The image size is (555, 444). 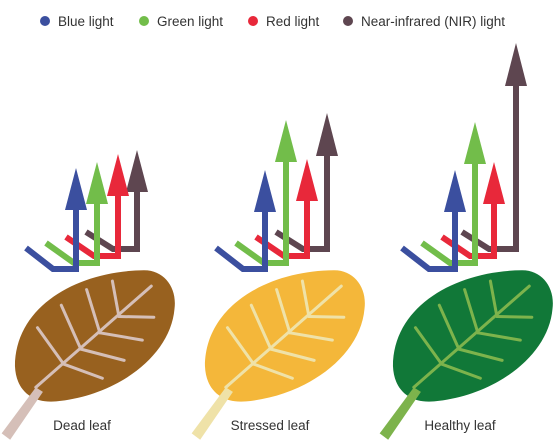 I want to click on healthy-leaf-label: Healthy leaf, so click(x=460, y=425).